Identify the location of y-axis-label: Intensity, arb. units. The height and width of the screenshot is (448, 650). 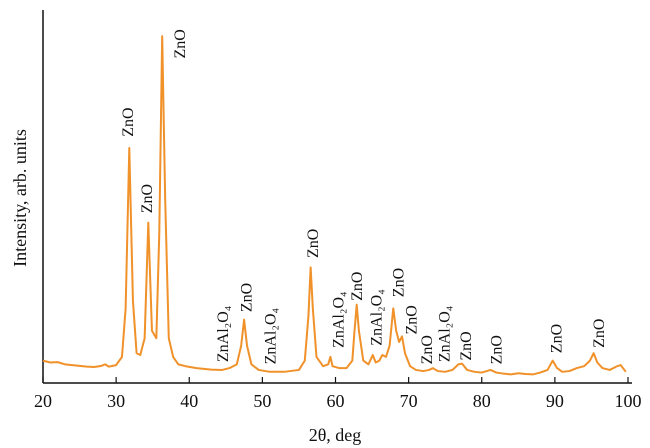
(20, 198).